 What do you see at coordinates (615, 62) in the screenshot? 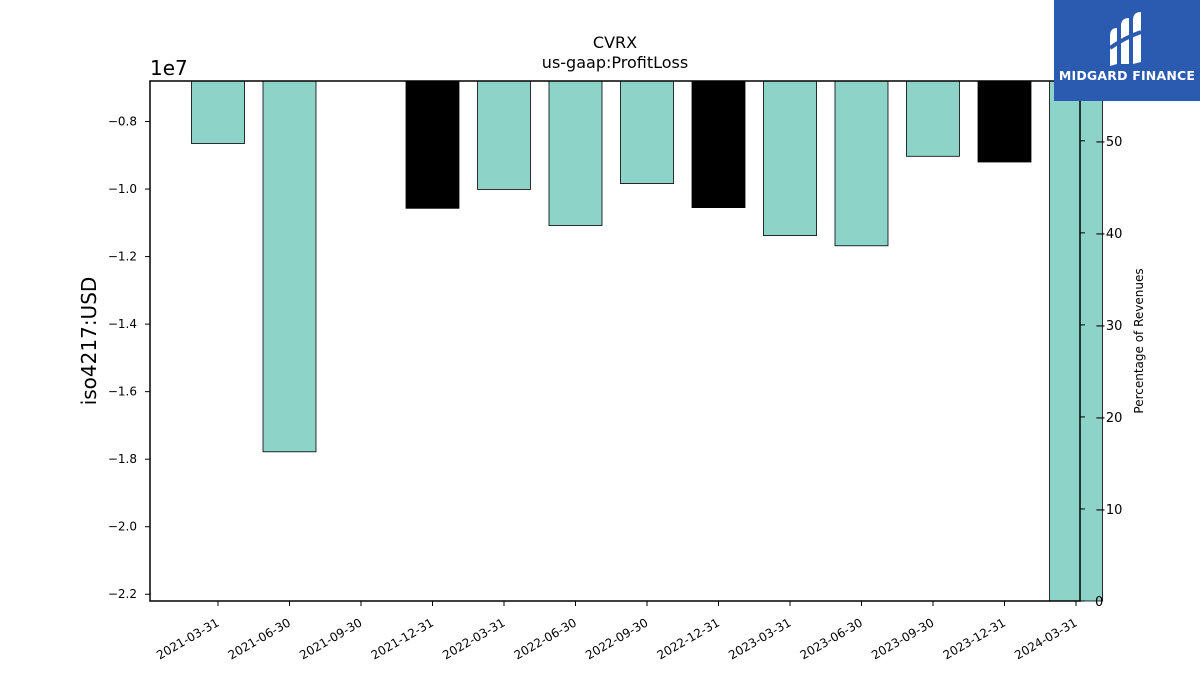
I see `chart-subtitle: us-gaap:ProfitLoss` at bounding box center [615, 62].